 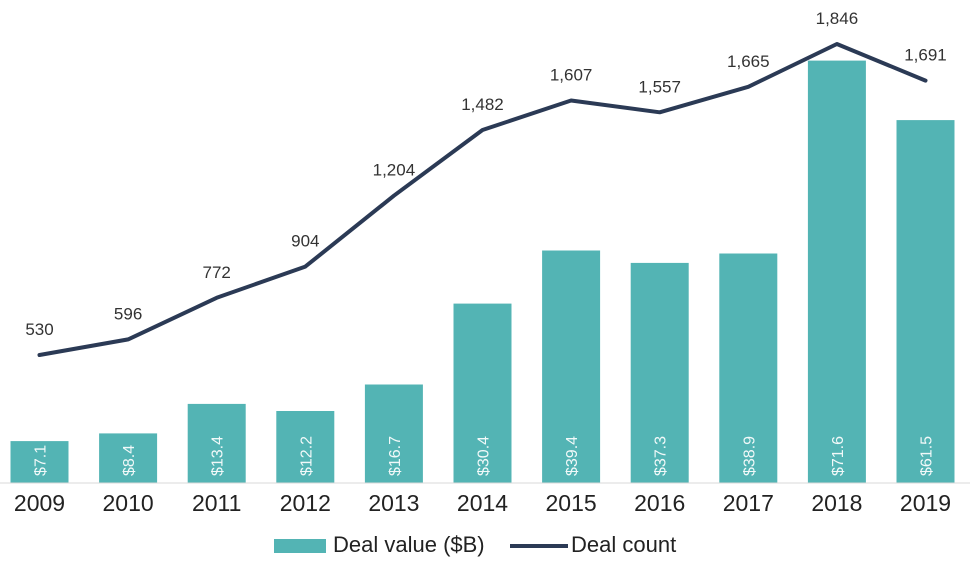 What do you see at coordinates (925, 503) in the screenshot?
I see `x-tick-2019: 2019` at bounding box center [925, 503].